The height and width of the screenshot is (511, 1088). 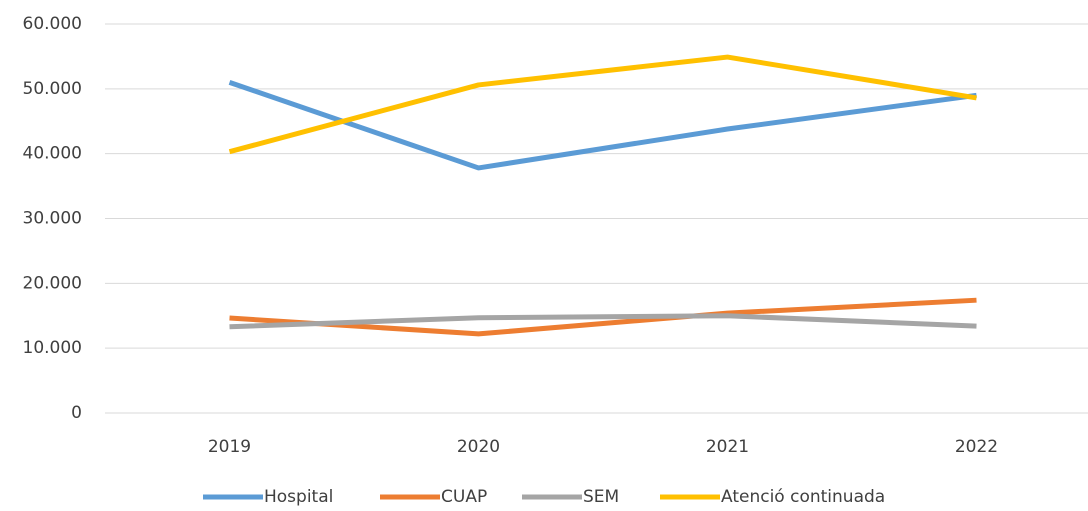 What do you see at coordinates (601, 497) in the screenshot?
I see `legend-label: SEM` at bounding box center [601, 497].